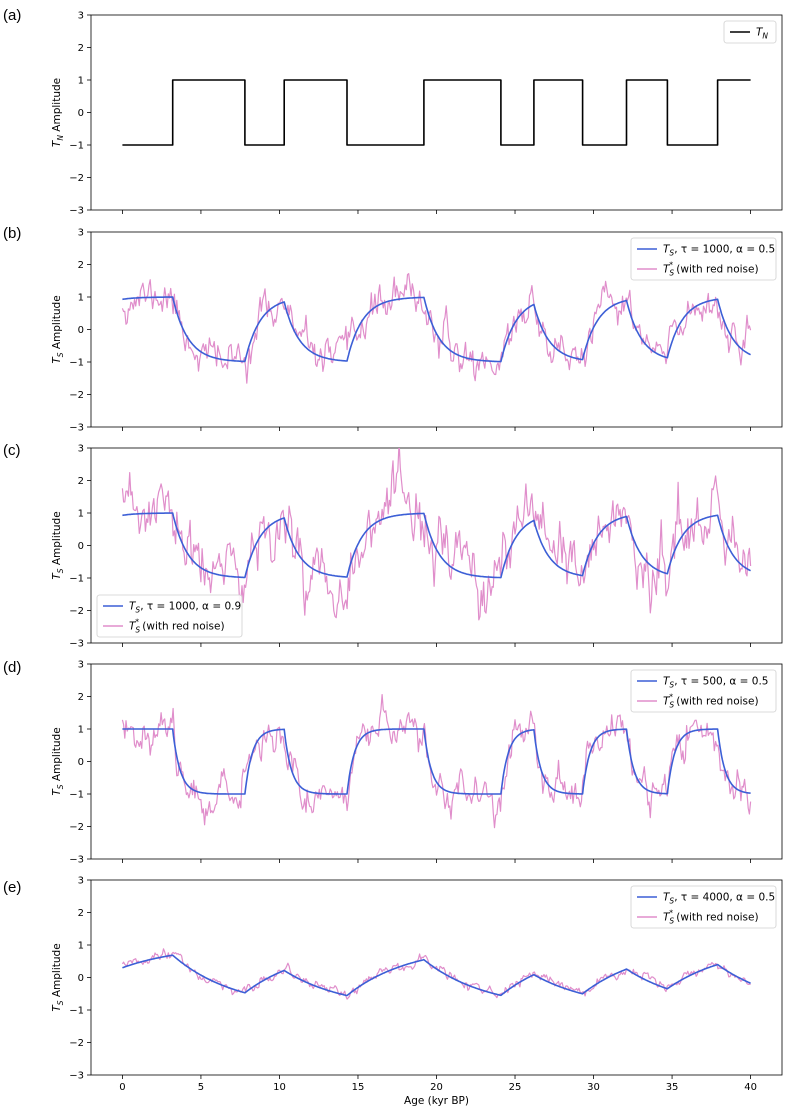 This screenshot has width=789, height=1111. Describe the element at coordinates (750, 32) in the screenshot. I see `legend: TN` at that location.